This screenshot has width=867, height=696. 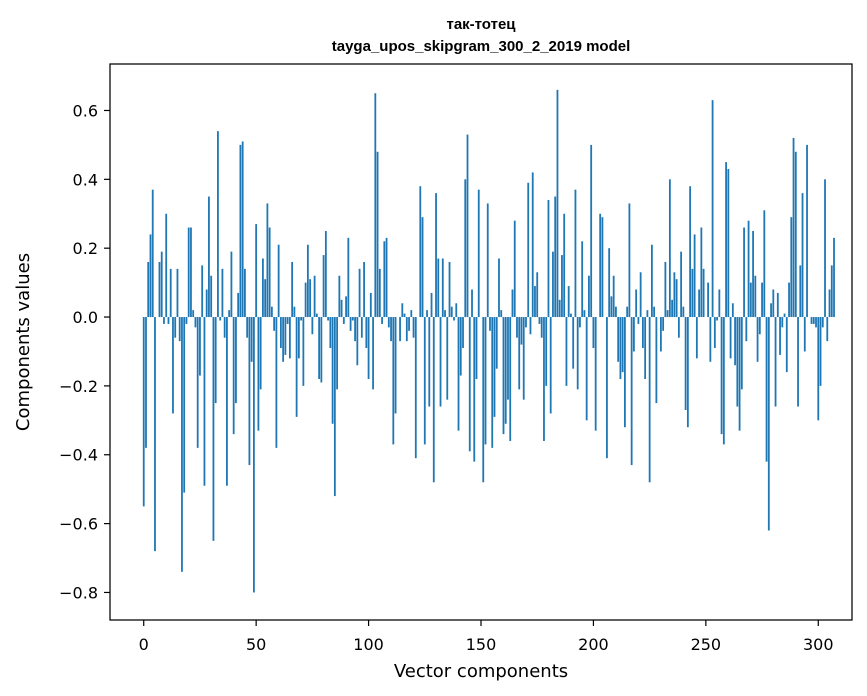 What do you see at coordinates (23, 342) in the screenshot?
I see `y-axis-label: Components values` at bounding box center [23, 342].